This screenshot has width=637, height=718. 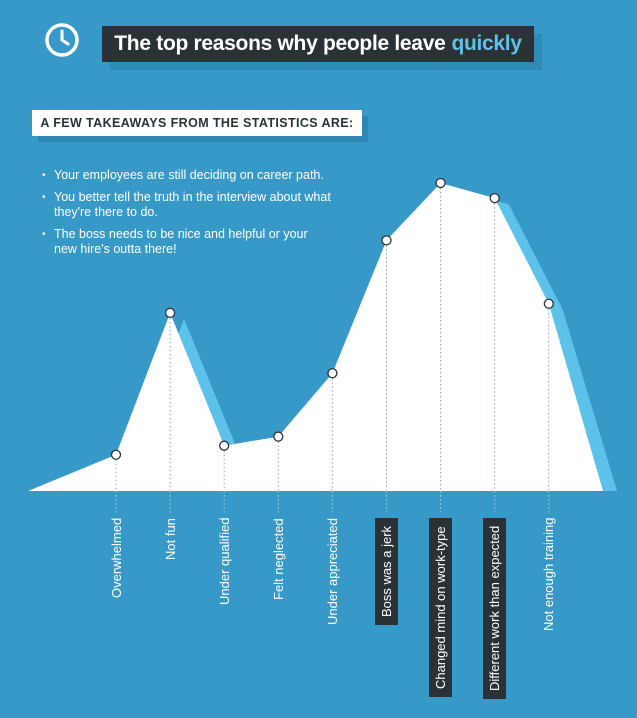 I want to click on category-label: Changed mind on work-type, so click(x=441, y=607).